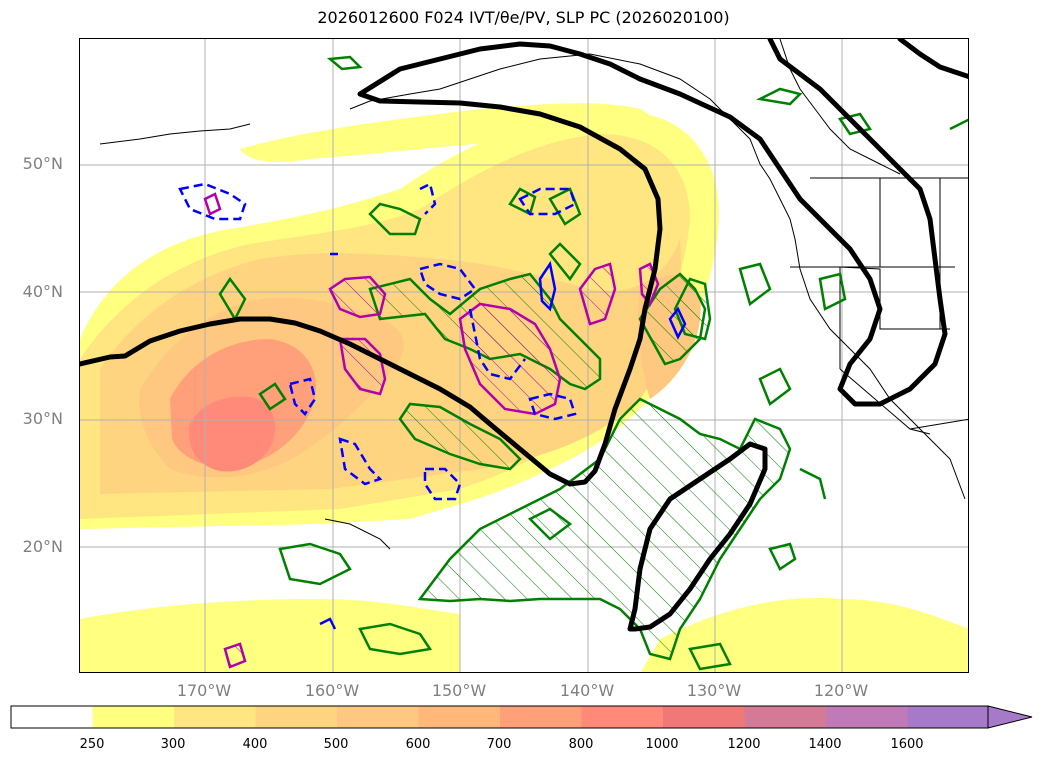  What do you see at coordinates (255, 744) in the screenshot?
I see `colorbar-tick-400: 400` at bounding box center [255, 744].